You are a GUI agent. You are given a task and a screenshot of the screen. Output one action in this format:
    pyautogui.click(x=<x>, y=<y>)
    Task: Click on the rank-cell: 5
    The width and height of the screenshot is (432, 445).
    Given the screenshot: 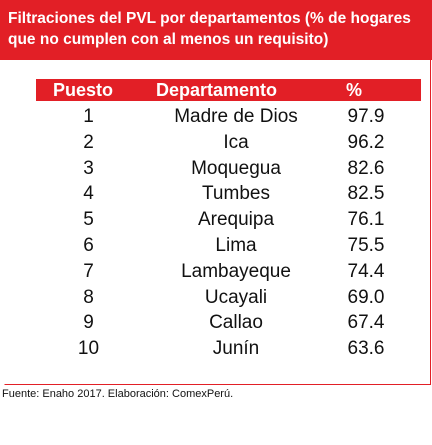 What is the action you would take?
    pyautogui.click(x=88, y=220)
    